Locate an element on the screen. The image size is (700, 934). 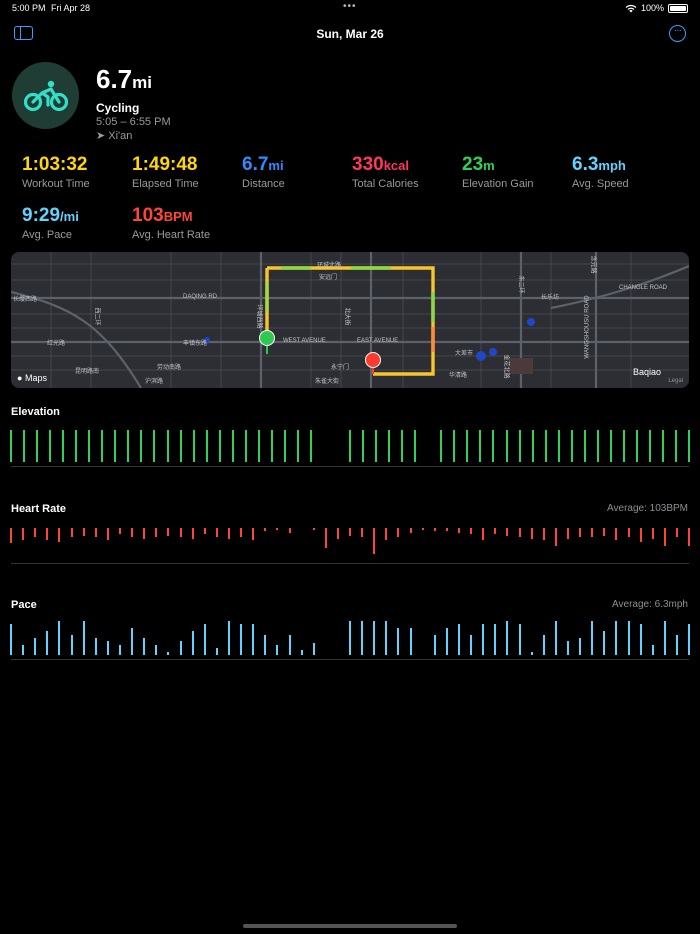
more-options-icon: ··· is located at coordinates (677, 33).